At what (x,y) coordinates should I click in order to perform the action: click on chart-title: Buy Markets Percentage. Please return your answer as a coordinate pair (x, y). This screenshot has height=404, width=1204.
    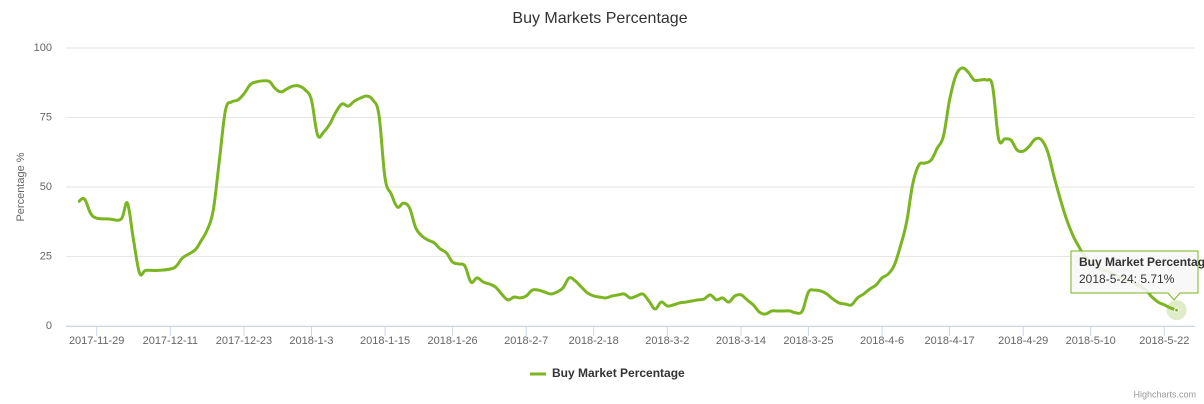
    Looking at the image, I should click on (599, 18).